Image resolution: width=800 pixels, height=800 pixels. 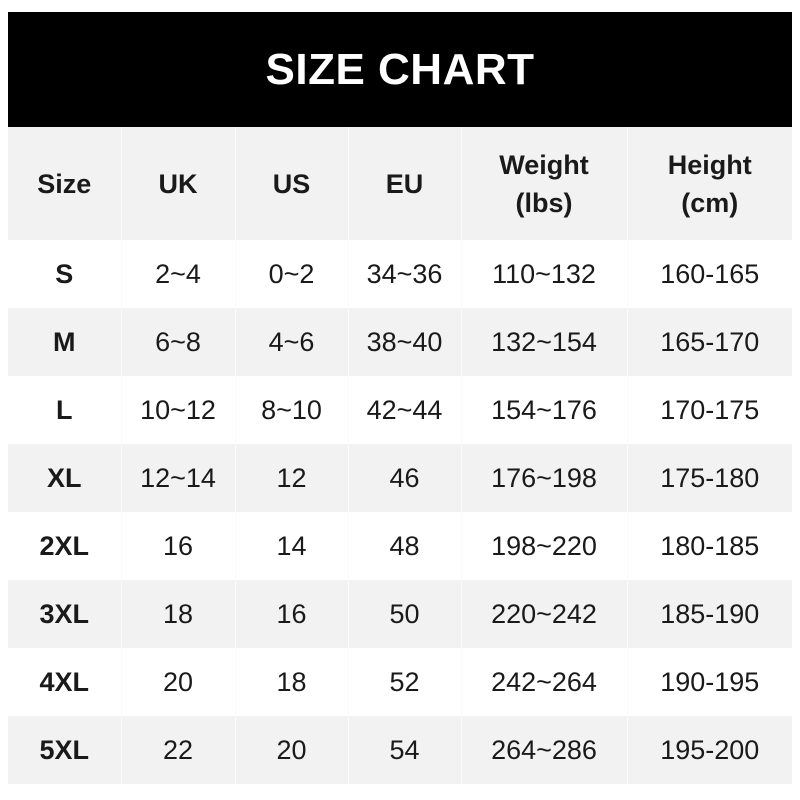 I want to click on cell-eu: 38~40, so click(x=404, y=342).